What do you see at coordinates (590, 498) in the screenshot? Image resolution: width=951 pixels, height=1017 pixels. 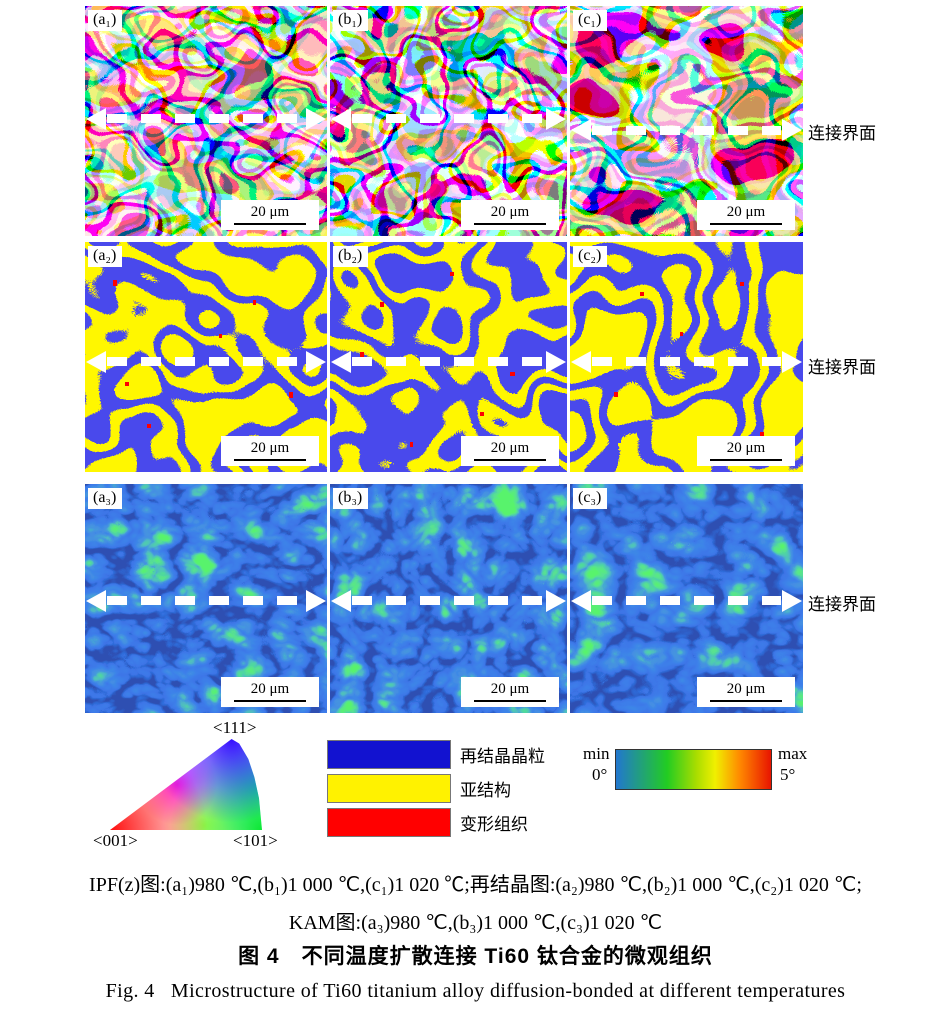 I see `panel-label: (c₃)` at bounding box center [590, 498].